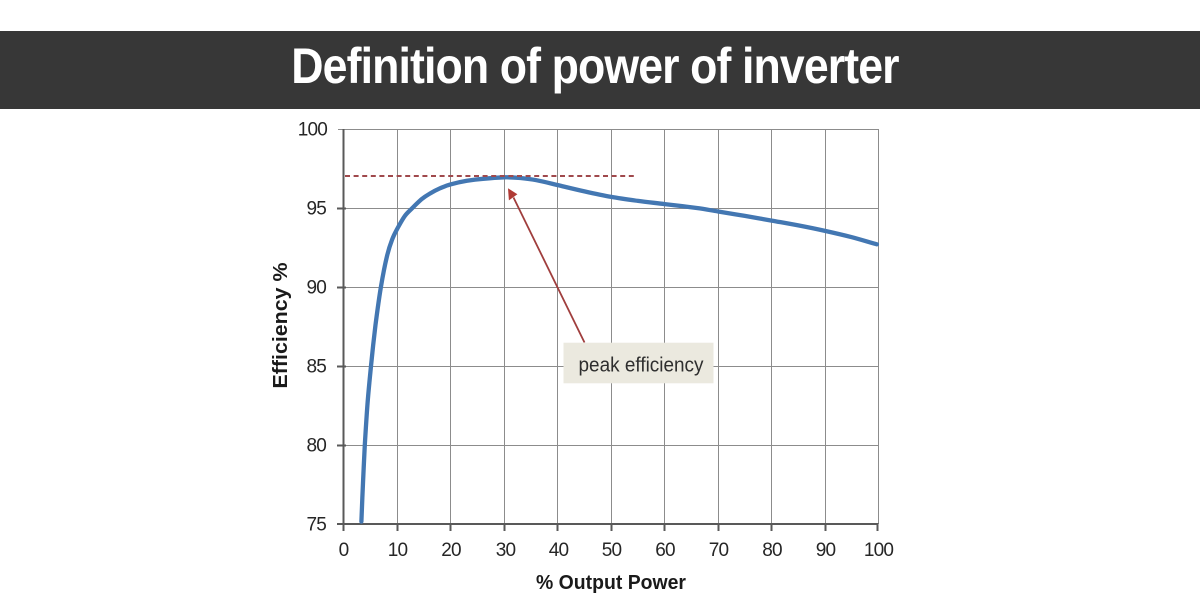 The image size is (1200, 600). Describe the element at coordinates (559, 550) in the screenshot. I see `svg-text: 40` at that location.